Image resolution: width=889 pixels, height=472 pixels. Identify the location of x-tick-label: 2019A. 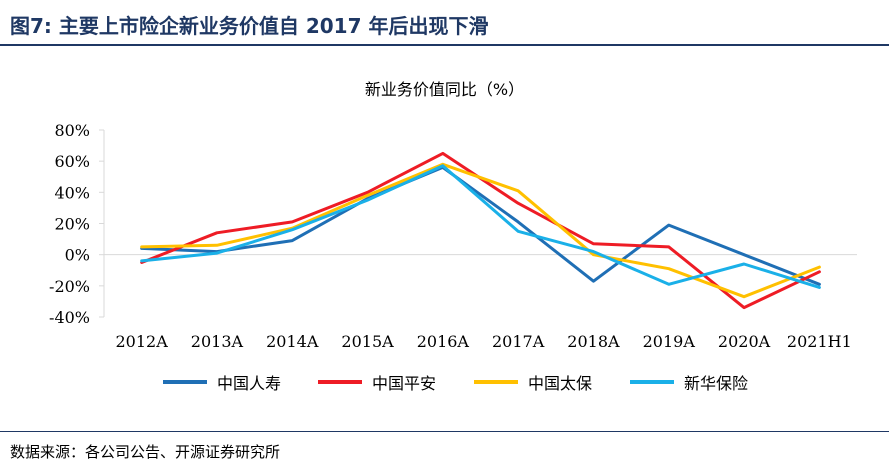
(669, 341).